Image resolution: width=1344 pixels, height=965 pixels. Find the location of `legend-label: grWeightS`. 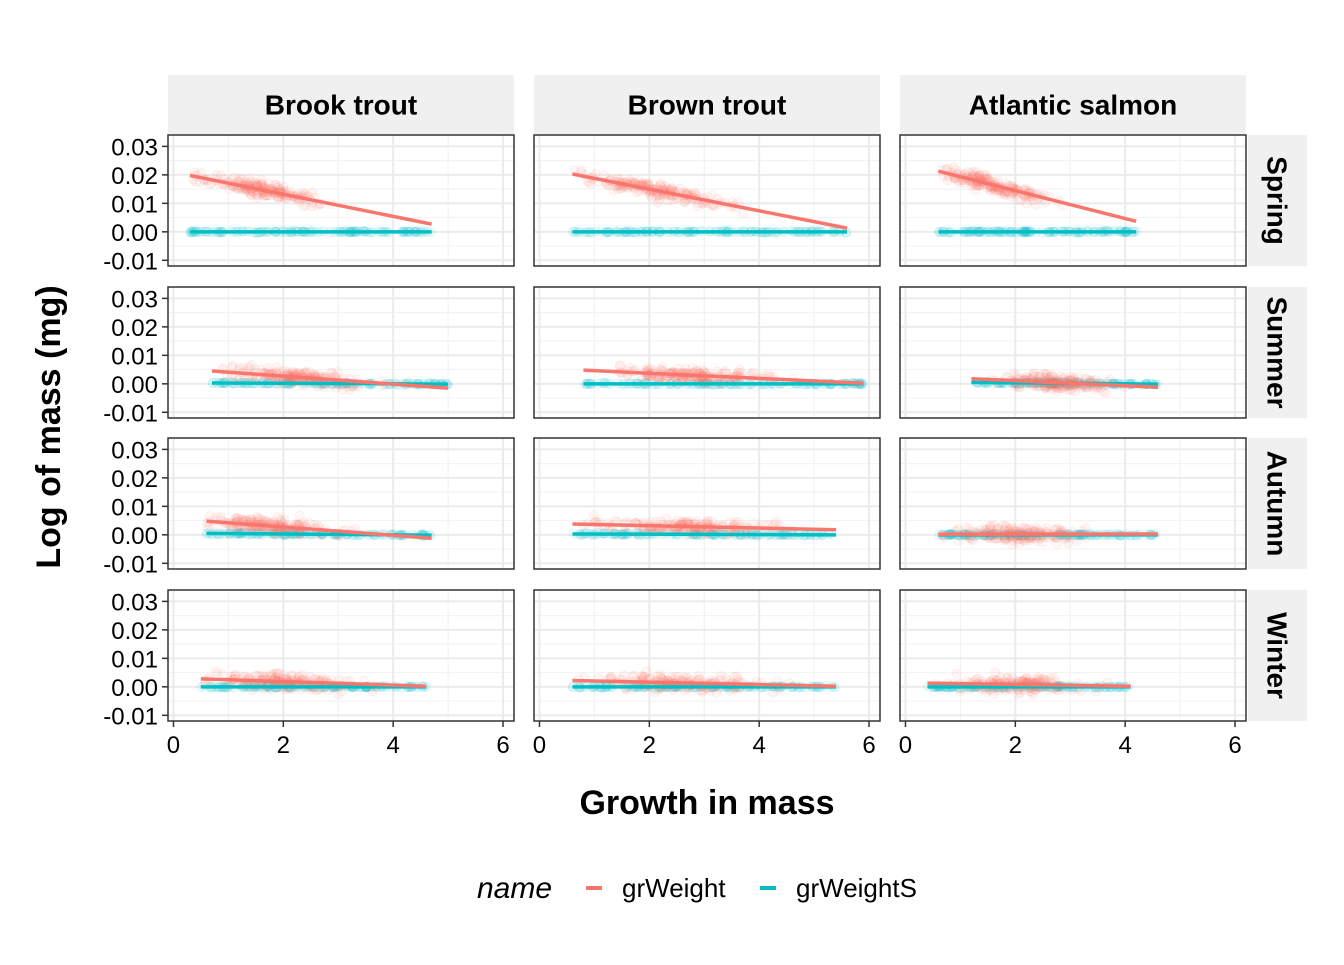

legend-label: grWeightS is located at coordinates (856, 888).